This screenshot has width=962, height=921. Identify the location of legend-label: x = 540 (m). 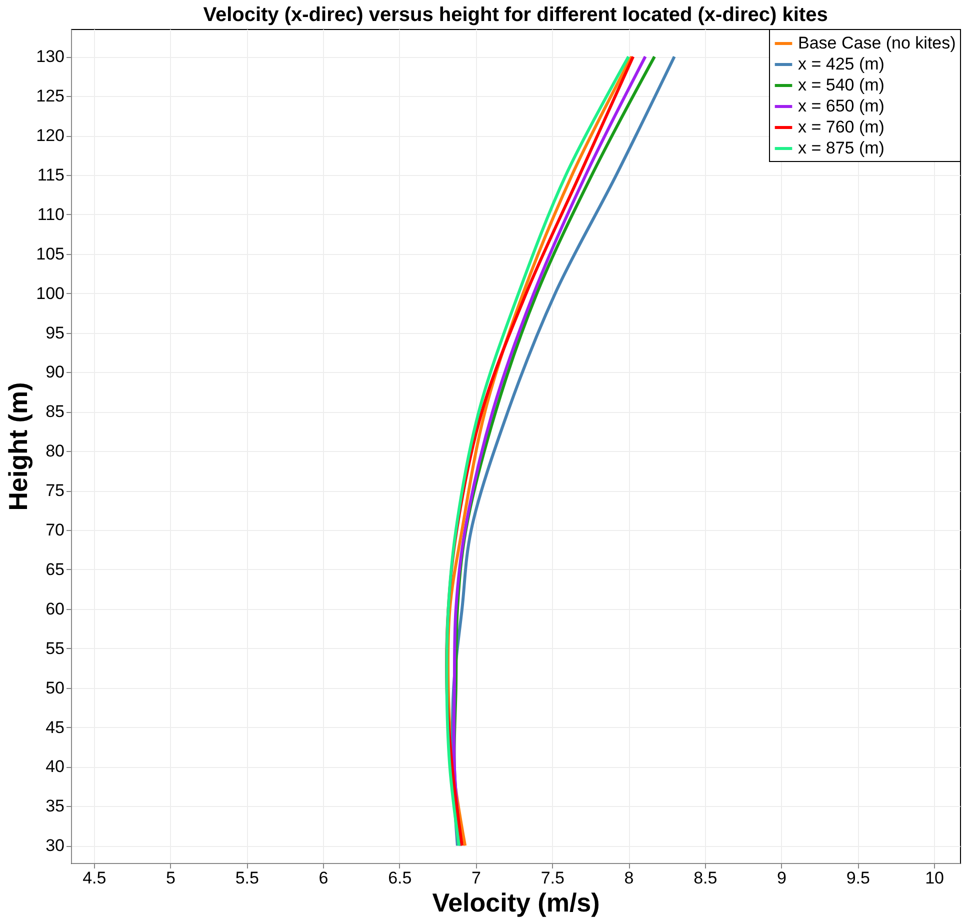
(841, 85).